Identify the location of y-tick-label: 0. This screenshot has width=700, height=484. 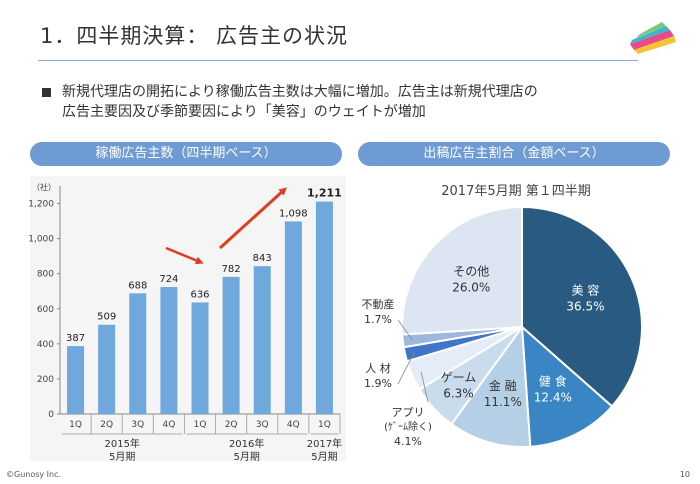
(51, 415).